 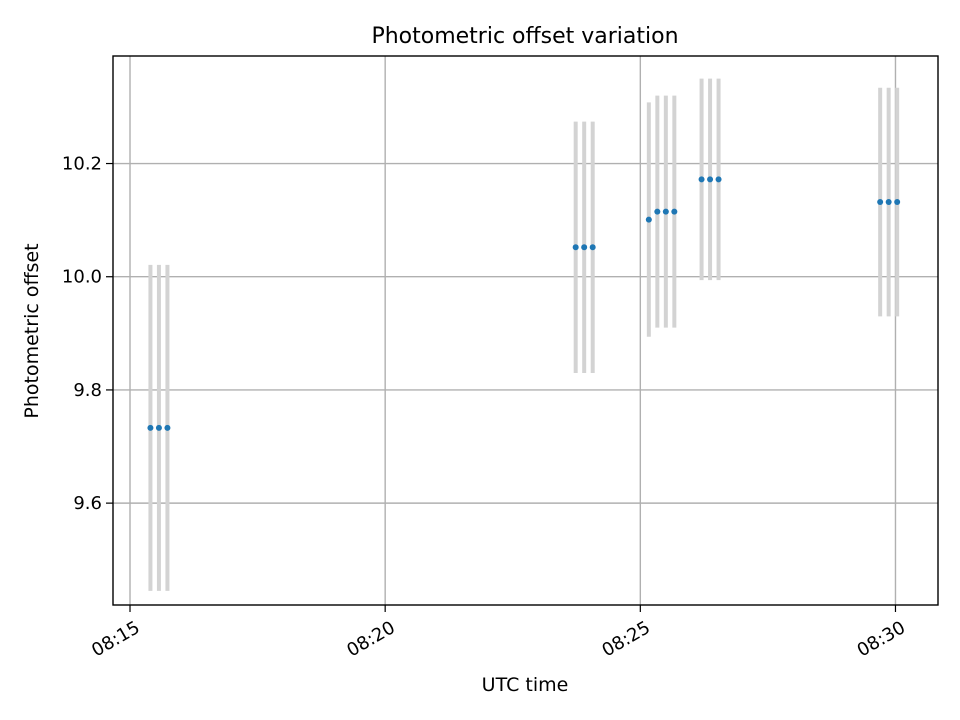 I want to click on y-axis-ticks: 9.6 9.8 10.0 10.2, so click(x=87, y=334).